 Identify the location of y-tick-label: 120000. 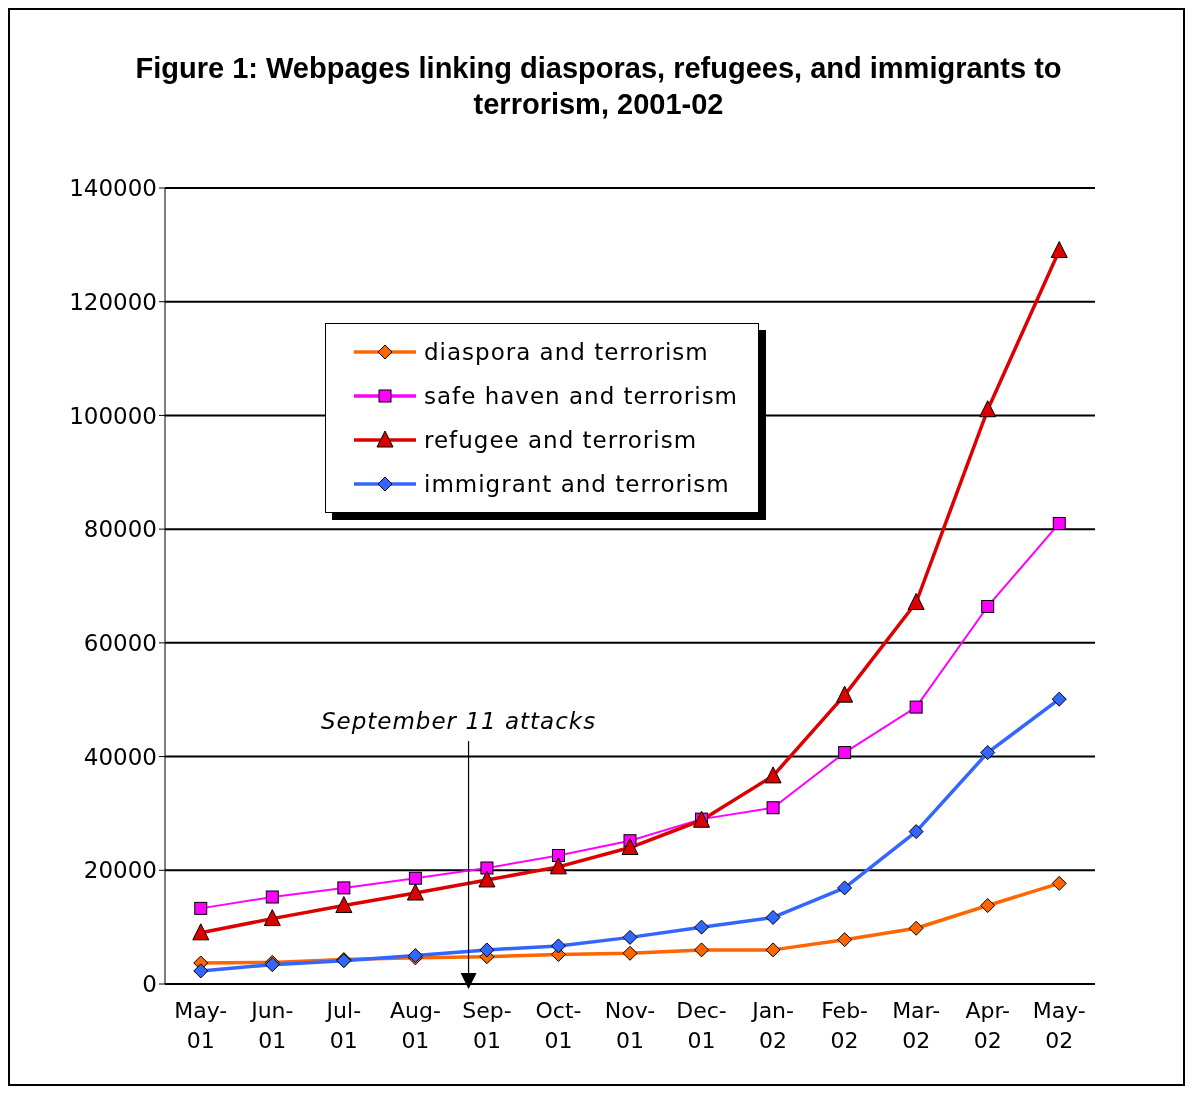
(113, 301).